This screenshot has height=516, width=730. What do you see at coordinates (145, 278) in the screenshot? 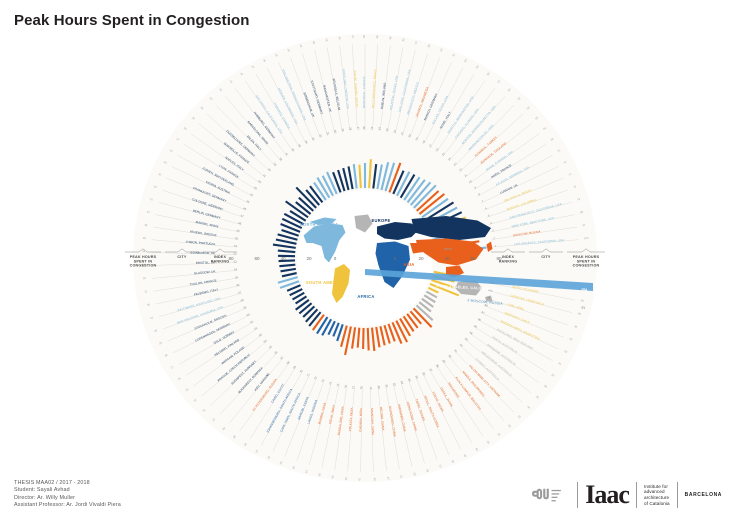
I see `outer-value-label: 32` at bounding box center [145, 278].